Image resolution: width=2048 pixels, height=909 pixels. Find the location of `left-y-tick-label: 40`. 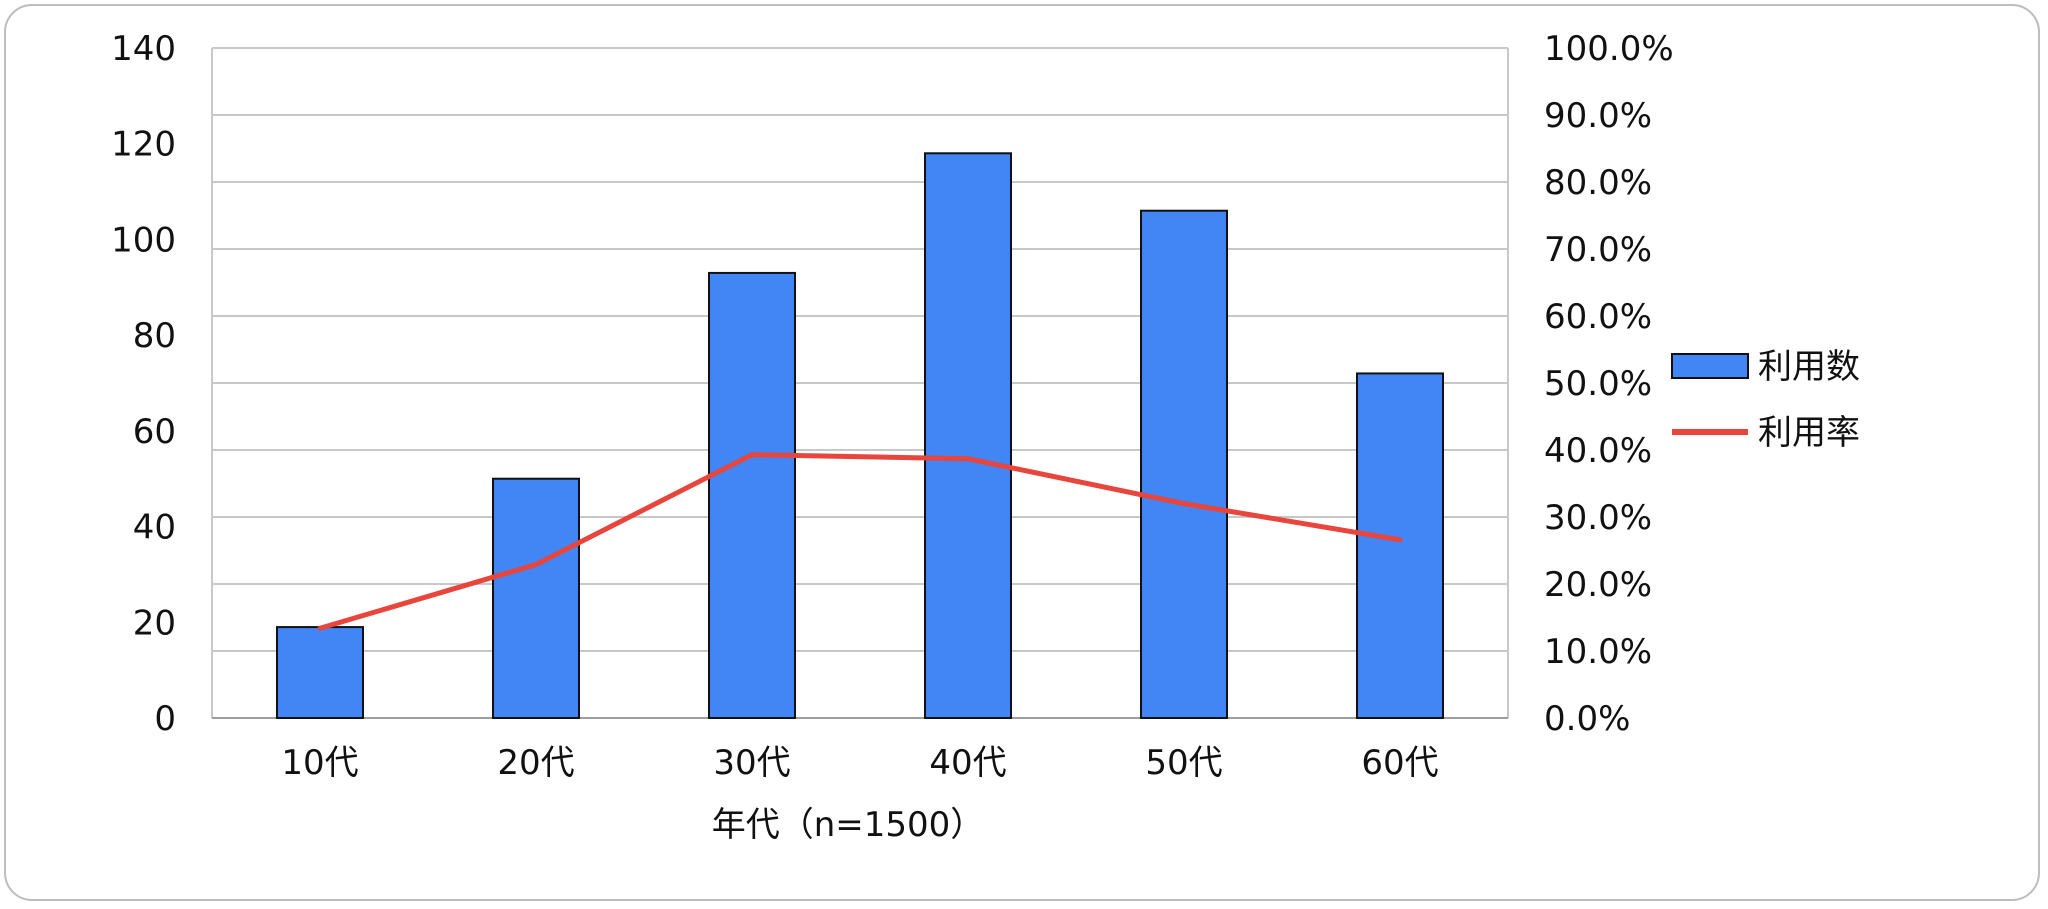

left-y-tick-label: 40 is located at coordinates (154, 528).